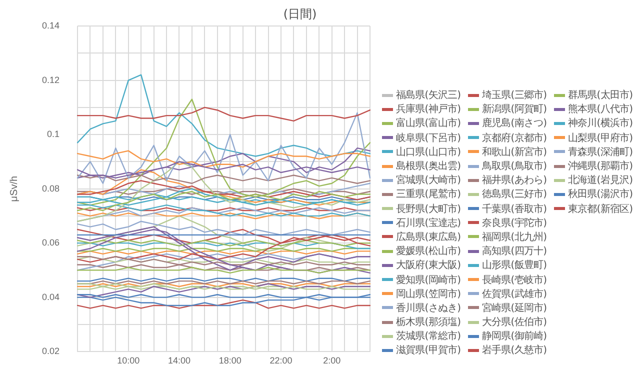 Image resolution: width=640 pixels, height=375 pixels. Describe the element at coordinates (514, 109) in the screenshot. I see `legend-label: 新潟県(阿賀町)` at that location.